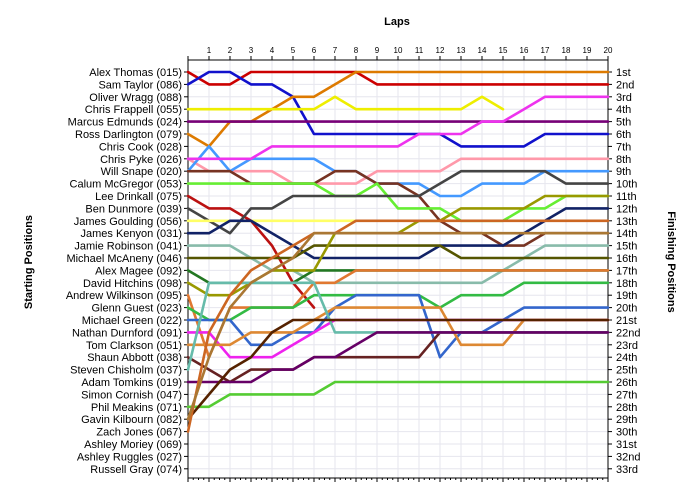 This screenshot has height=495, width=700. What do you see at coordinates (587, 50) in the screenshot?
I see `x-tick-label: 19` at bounding box center [587, 50].